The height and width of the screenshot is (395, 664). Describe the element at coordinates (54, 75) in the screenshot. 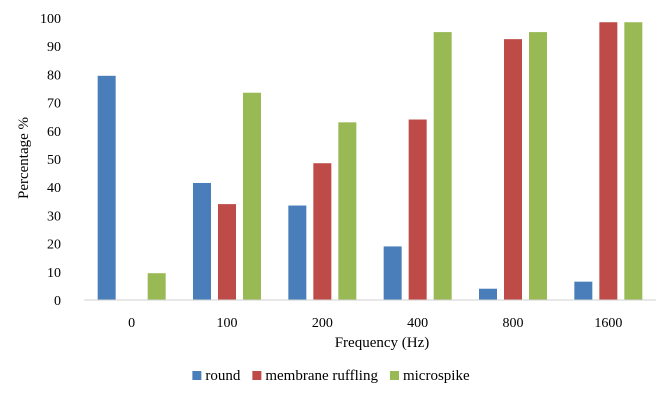

I see `y-tick-label: 80` at that location.